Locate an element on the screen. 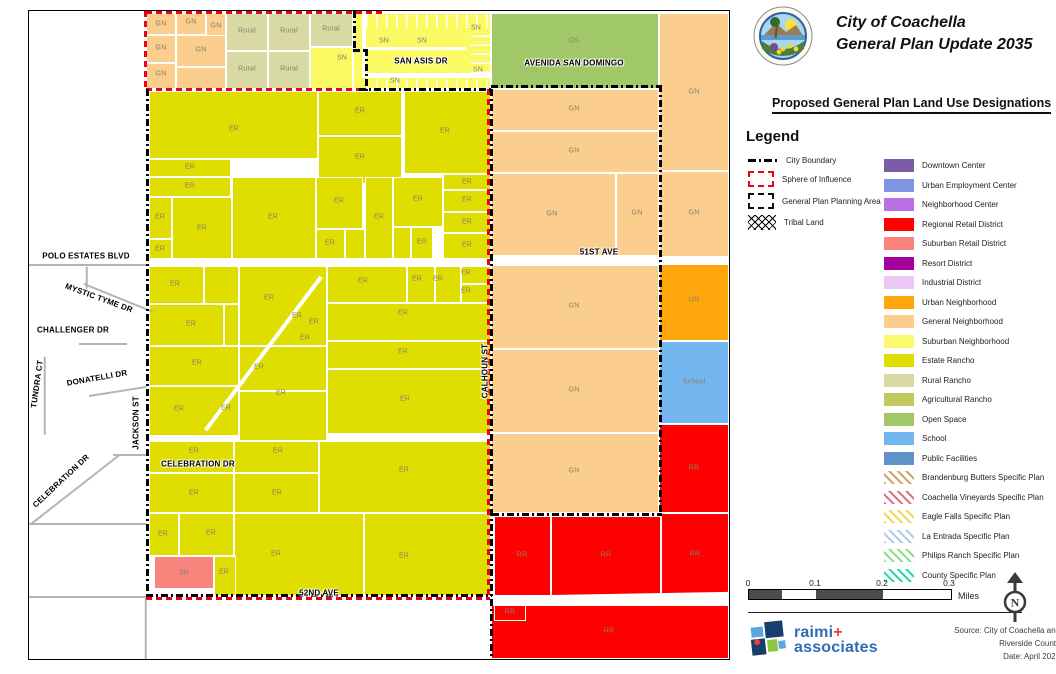 This screenshot has width=1056, height=674. parcel-school is located at coordinates (694, 382).